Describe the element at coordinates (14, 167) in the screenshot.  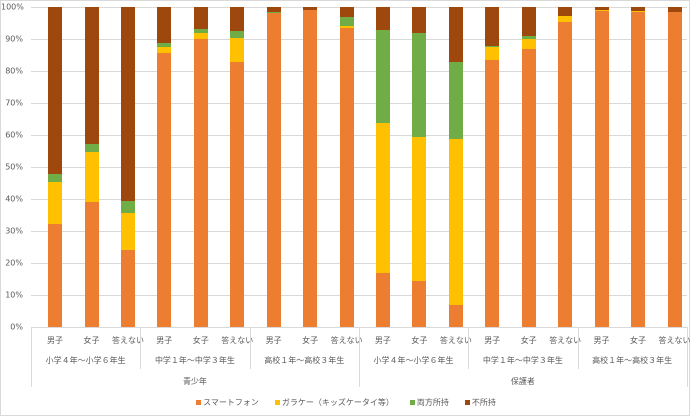
I see `y-tick-label: 50%` at that location.